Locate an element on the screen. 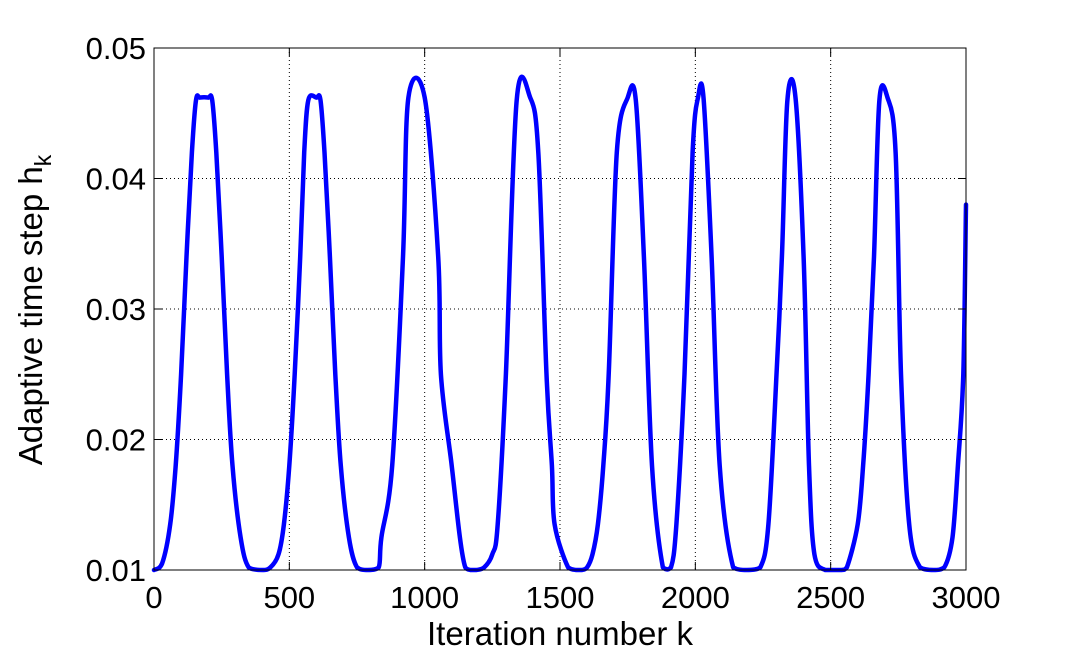  x-tick-label: 2500 is located at coordinates (830, 597).